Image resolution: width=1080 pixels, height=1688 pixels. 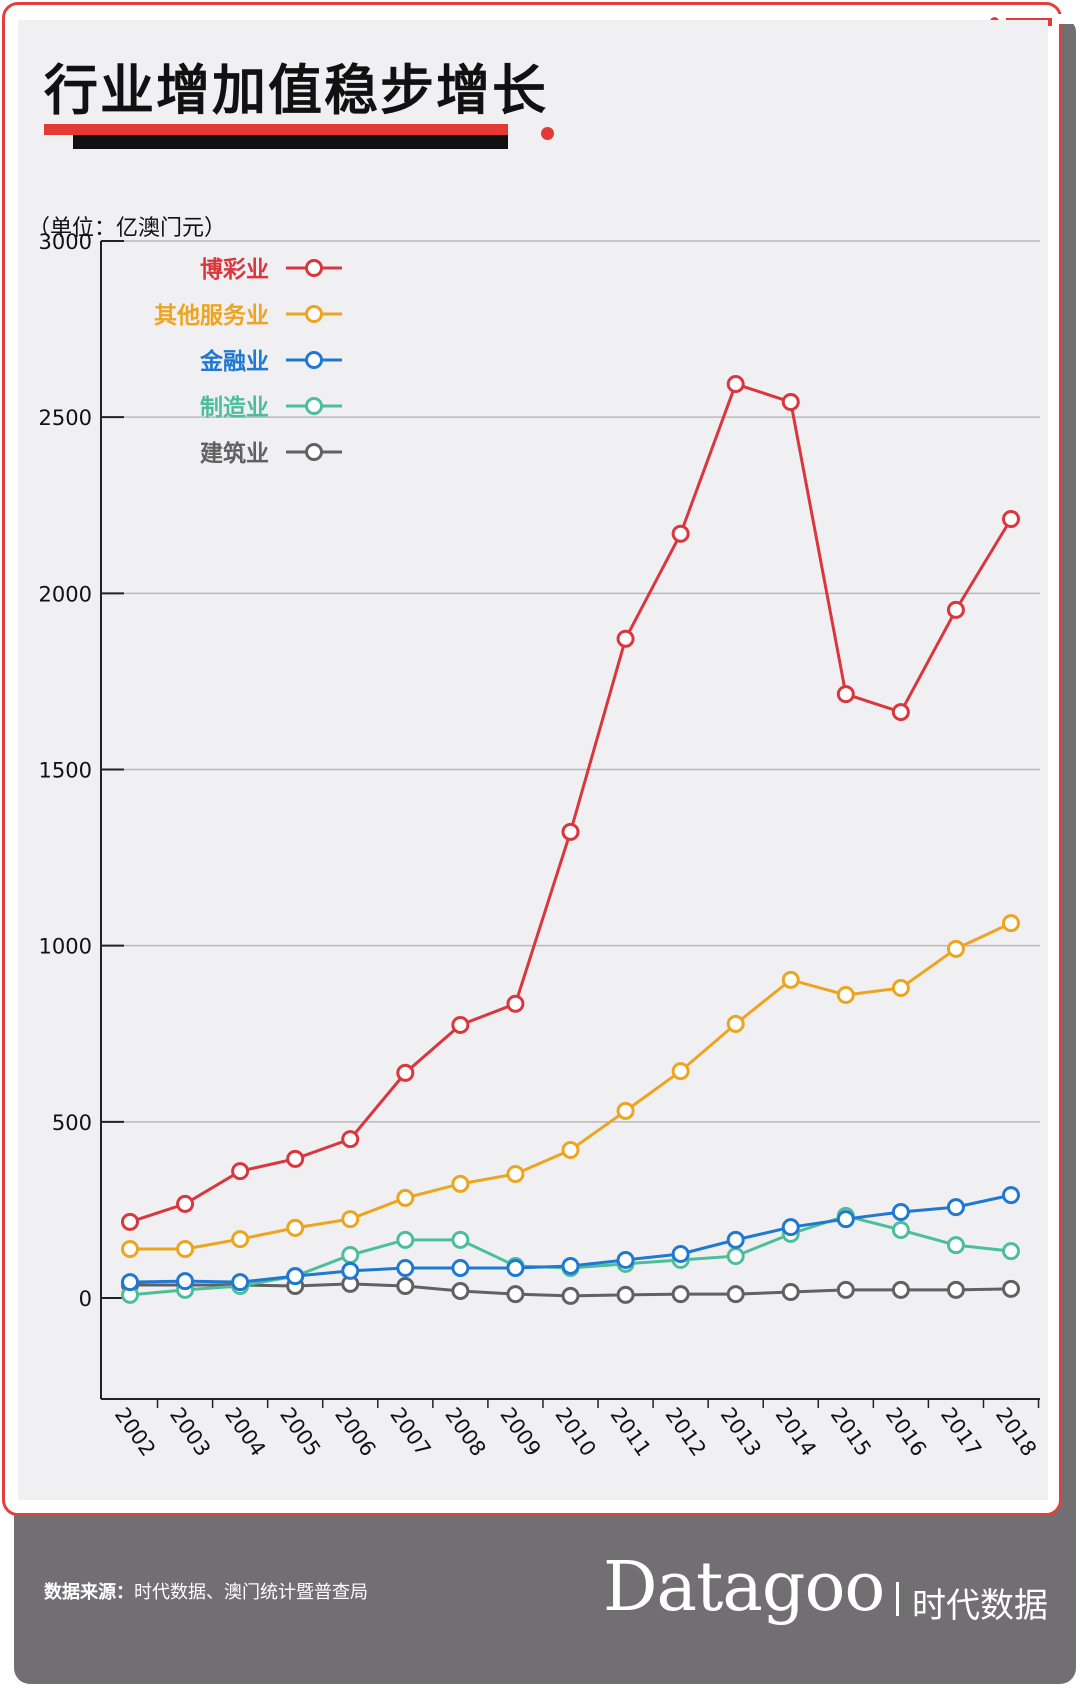 I want to click on x-tick-label: 2010, so click(x=575, y=1432).